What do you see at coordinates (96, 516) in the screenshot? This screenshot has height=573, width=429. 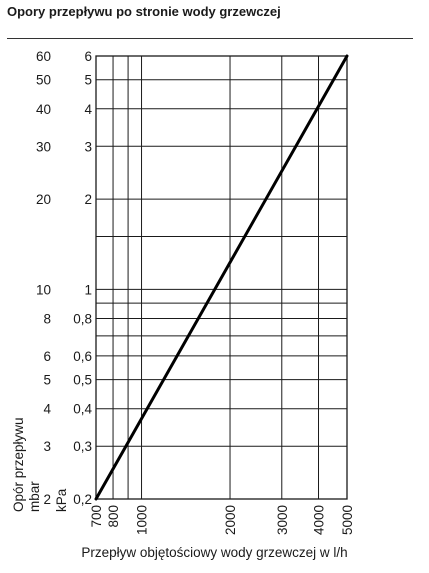 I see `x-tick-label: 700` at bounding box center [96, 516].